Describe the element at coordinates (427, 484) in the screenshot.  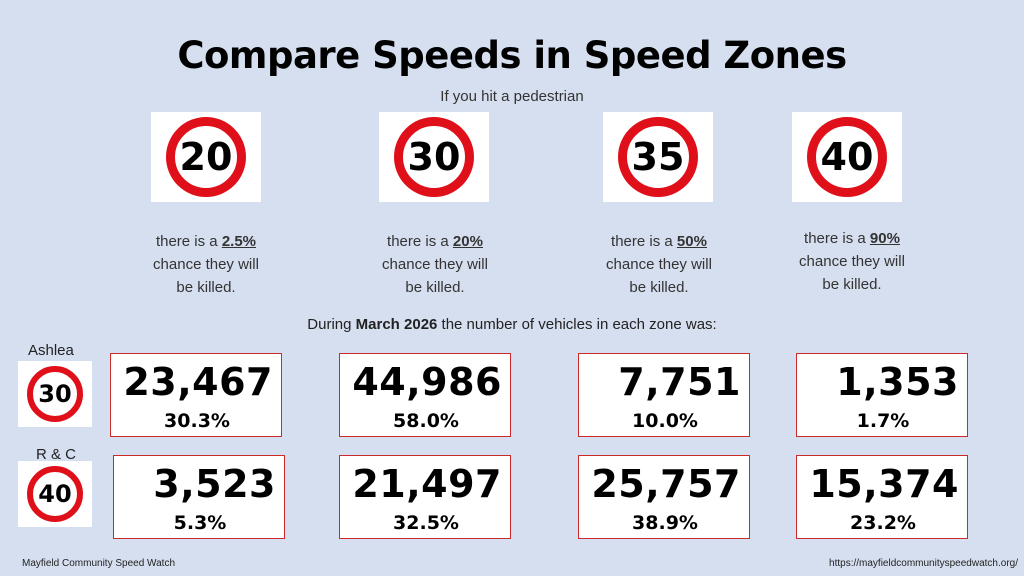
I see `vehicle-count: 21,497` at that location.